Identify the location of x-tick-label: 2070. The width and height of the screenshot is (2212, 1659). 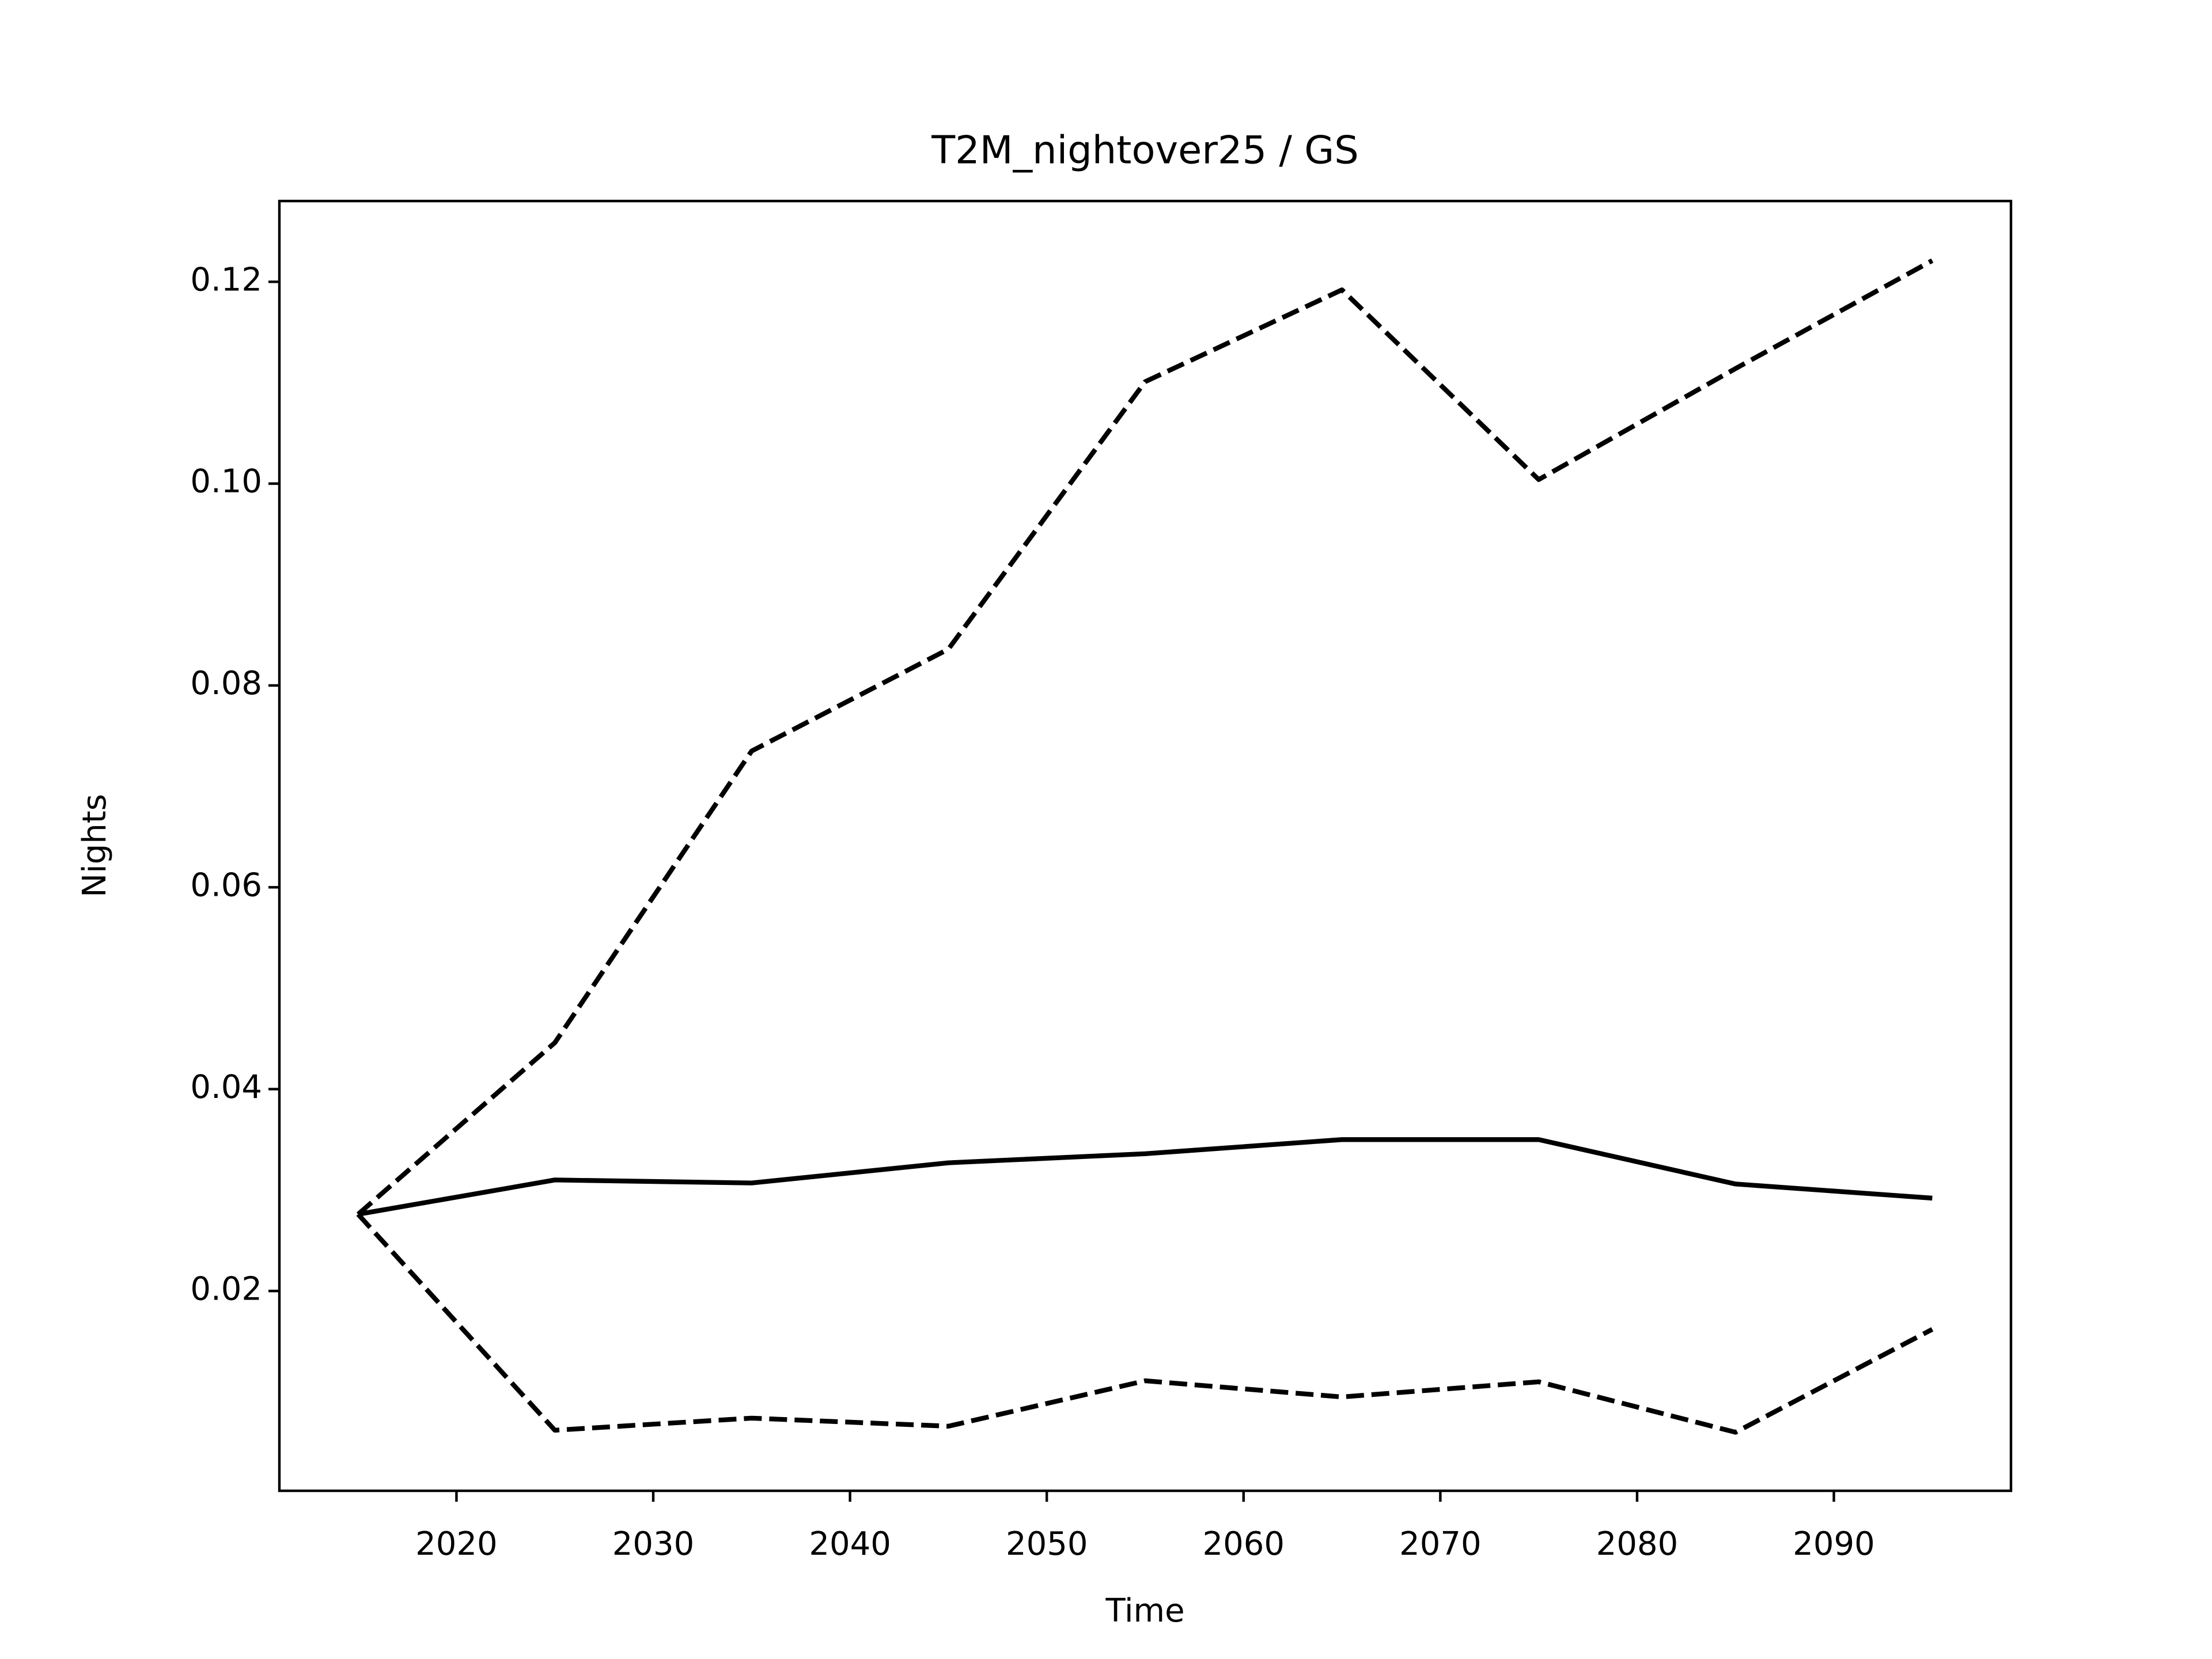
(1440, 1544).